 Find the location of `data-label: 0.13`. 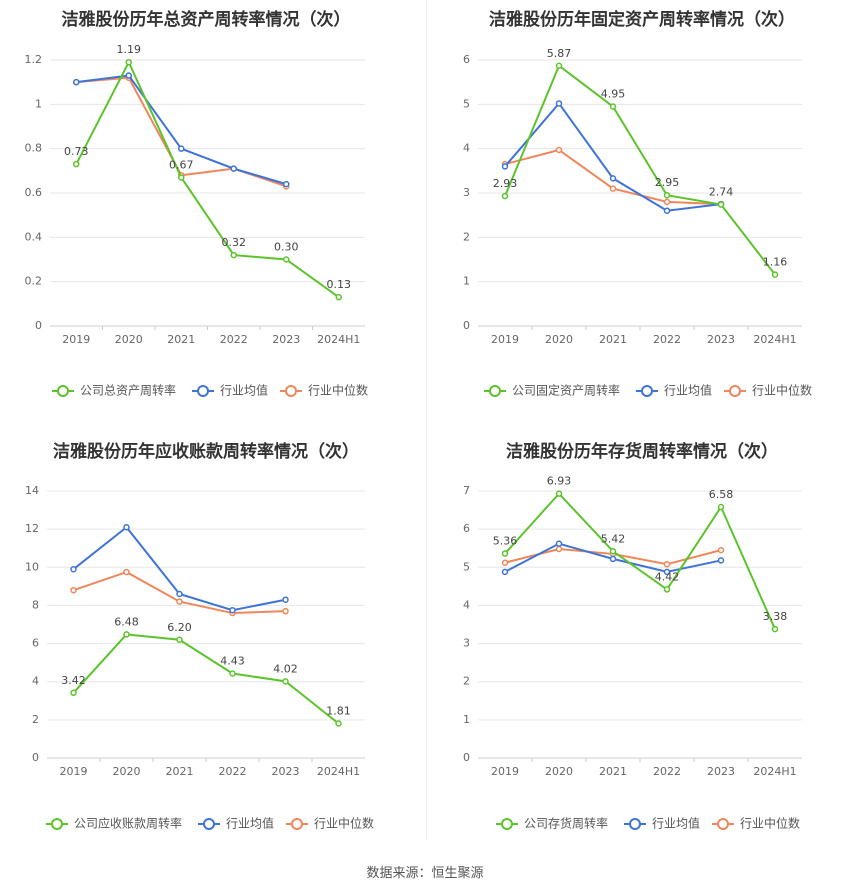

data-label: 0.13 is located at coordinates (339, 284).